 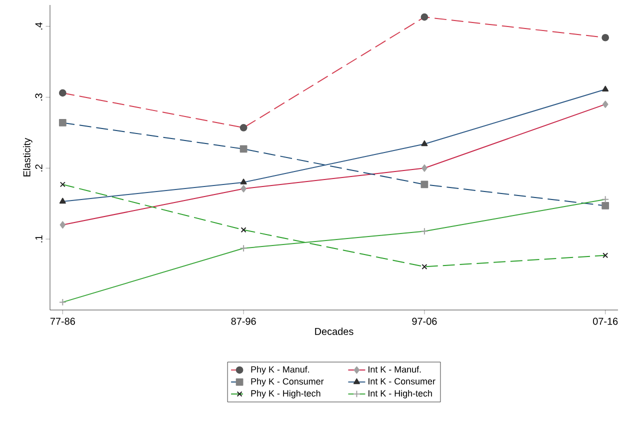 I want to click on y-tick-label: .2, so click(x=38, y=168).